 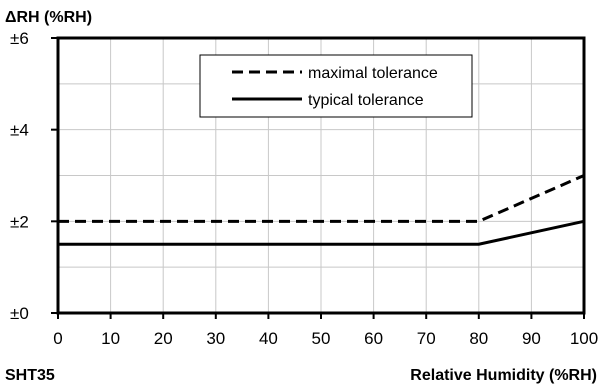 I want to click on y-tick-label: ±4, so click(x=19, y=130).